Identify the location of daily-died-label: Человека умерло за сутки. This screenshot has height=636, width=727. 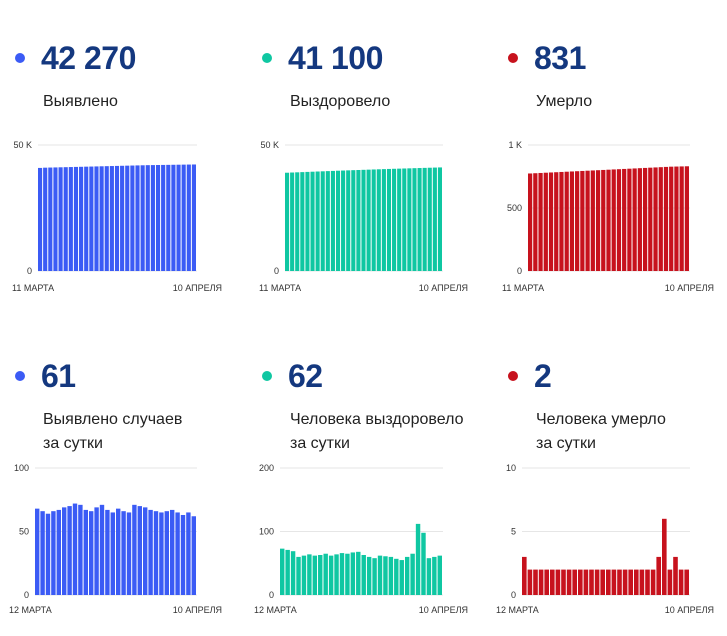
(601, 431).